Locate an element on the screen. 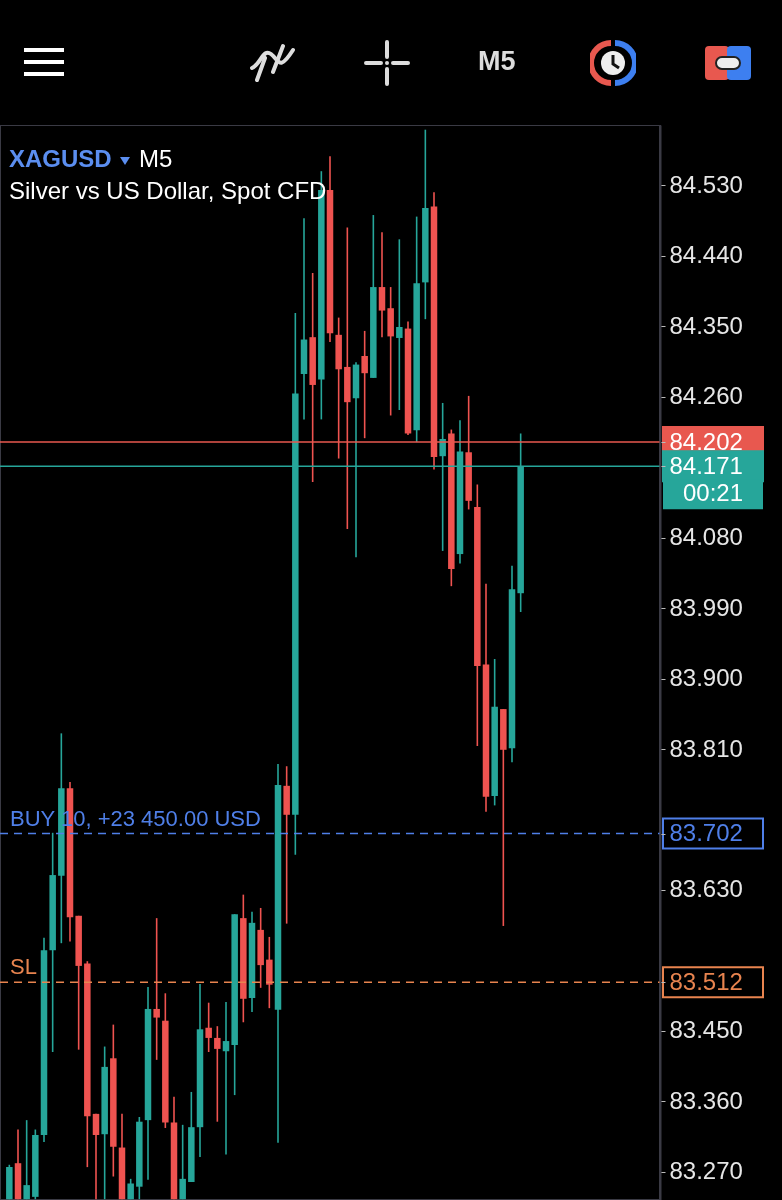 The image size is (782, 1200). y-tick-label: 83.810 is located at coordinates (706, 748).